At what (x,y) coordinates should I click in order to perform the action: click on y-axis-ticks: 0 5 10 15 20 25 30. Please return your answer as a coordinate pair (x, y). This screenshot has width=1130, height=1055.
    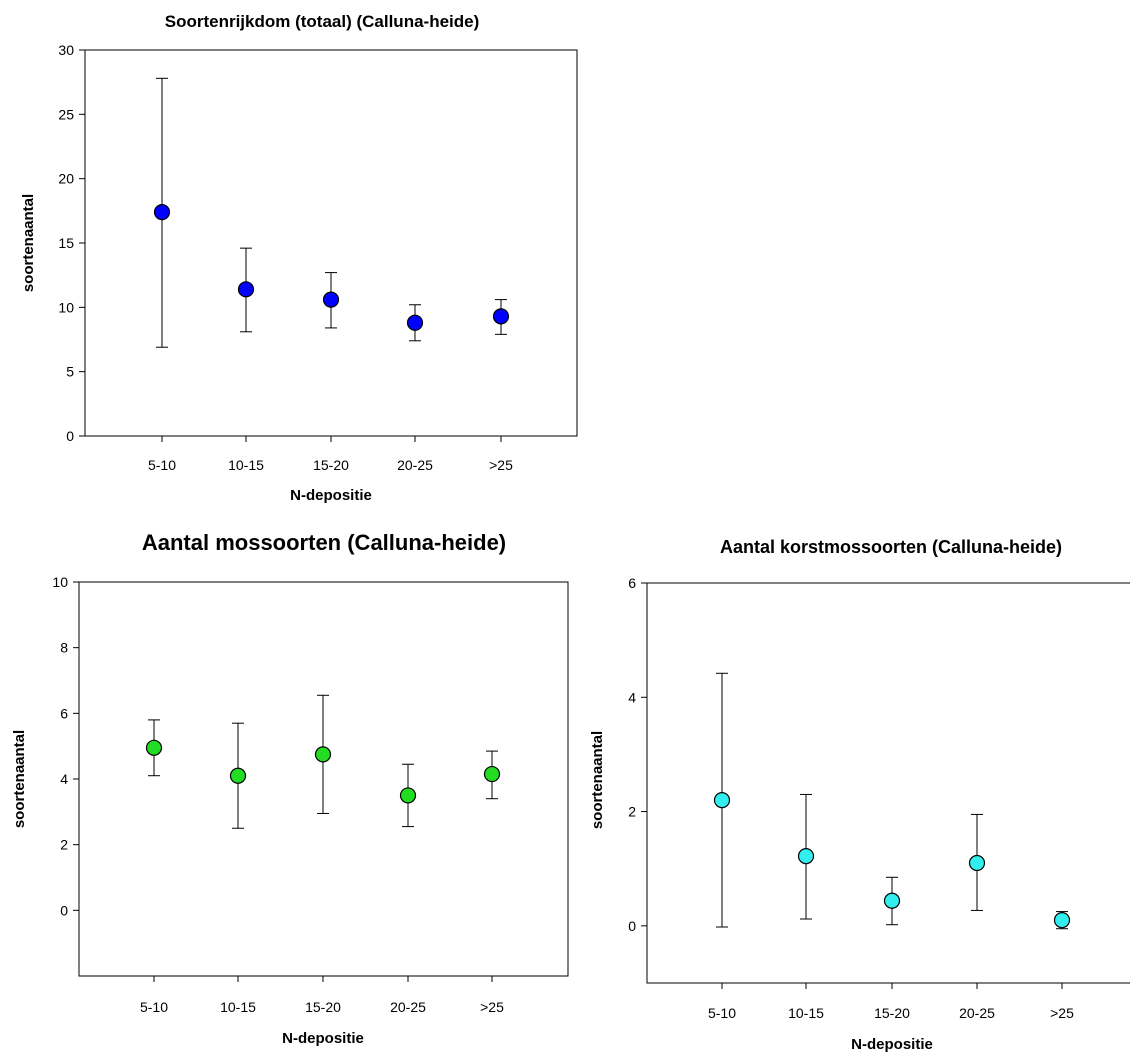
    Looking at the image, I should click on (71, 243).